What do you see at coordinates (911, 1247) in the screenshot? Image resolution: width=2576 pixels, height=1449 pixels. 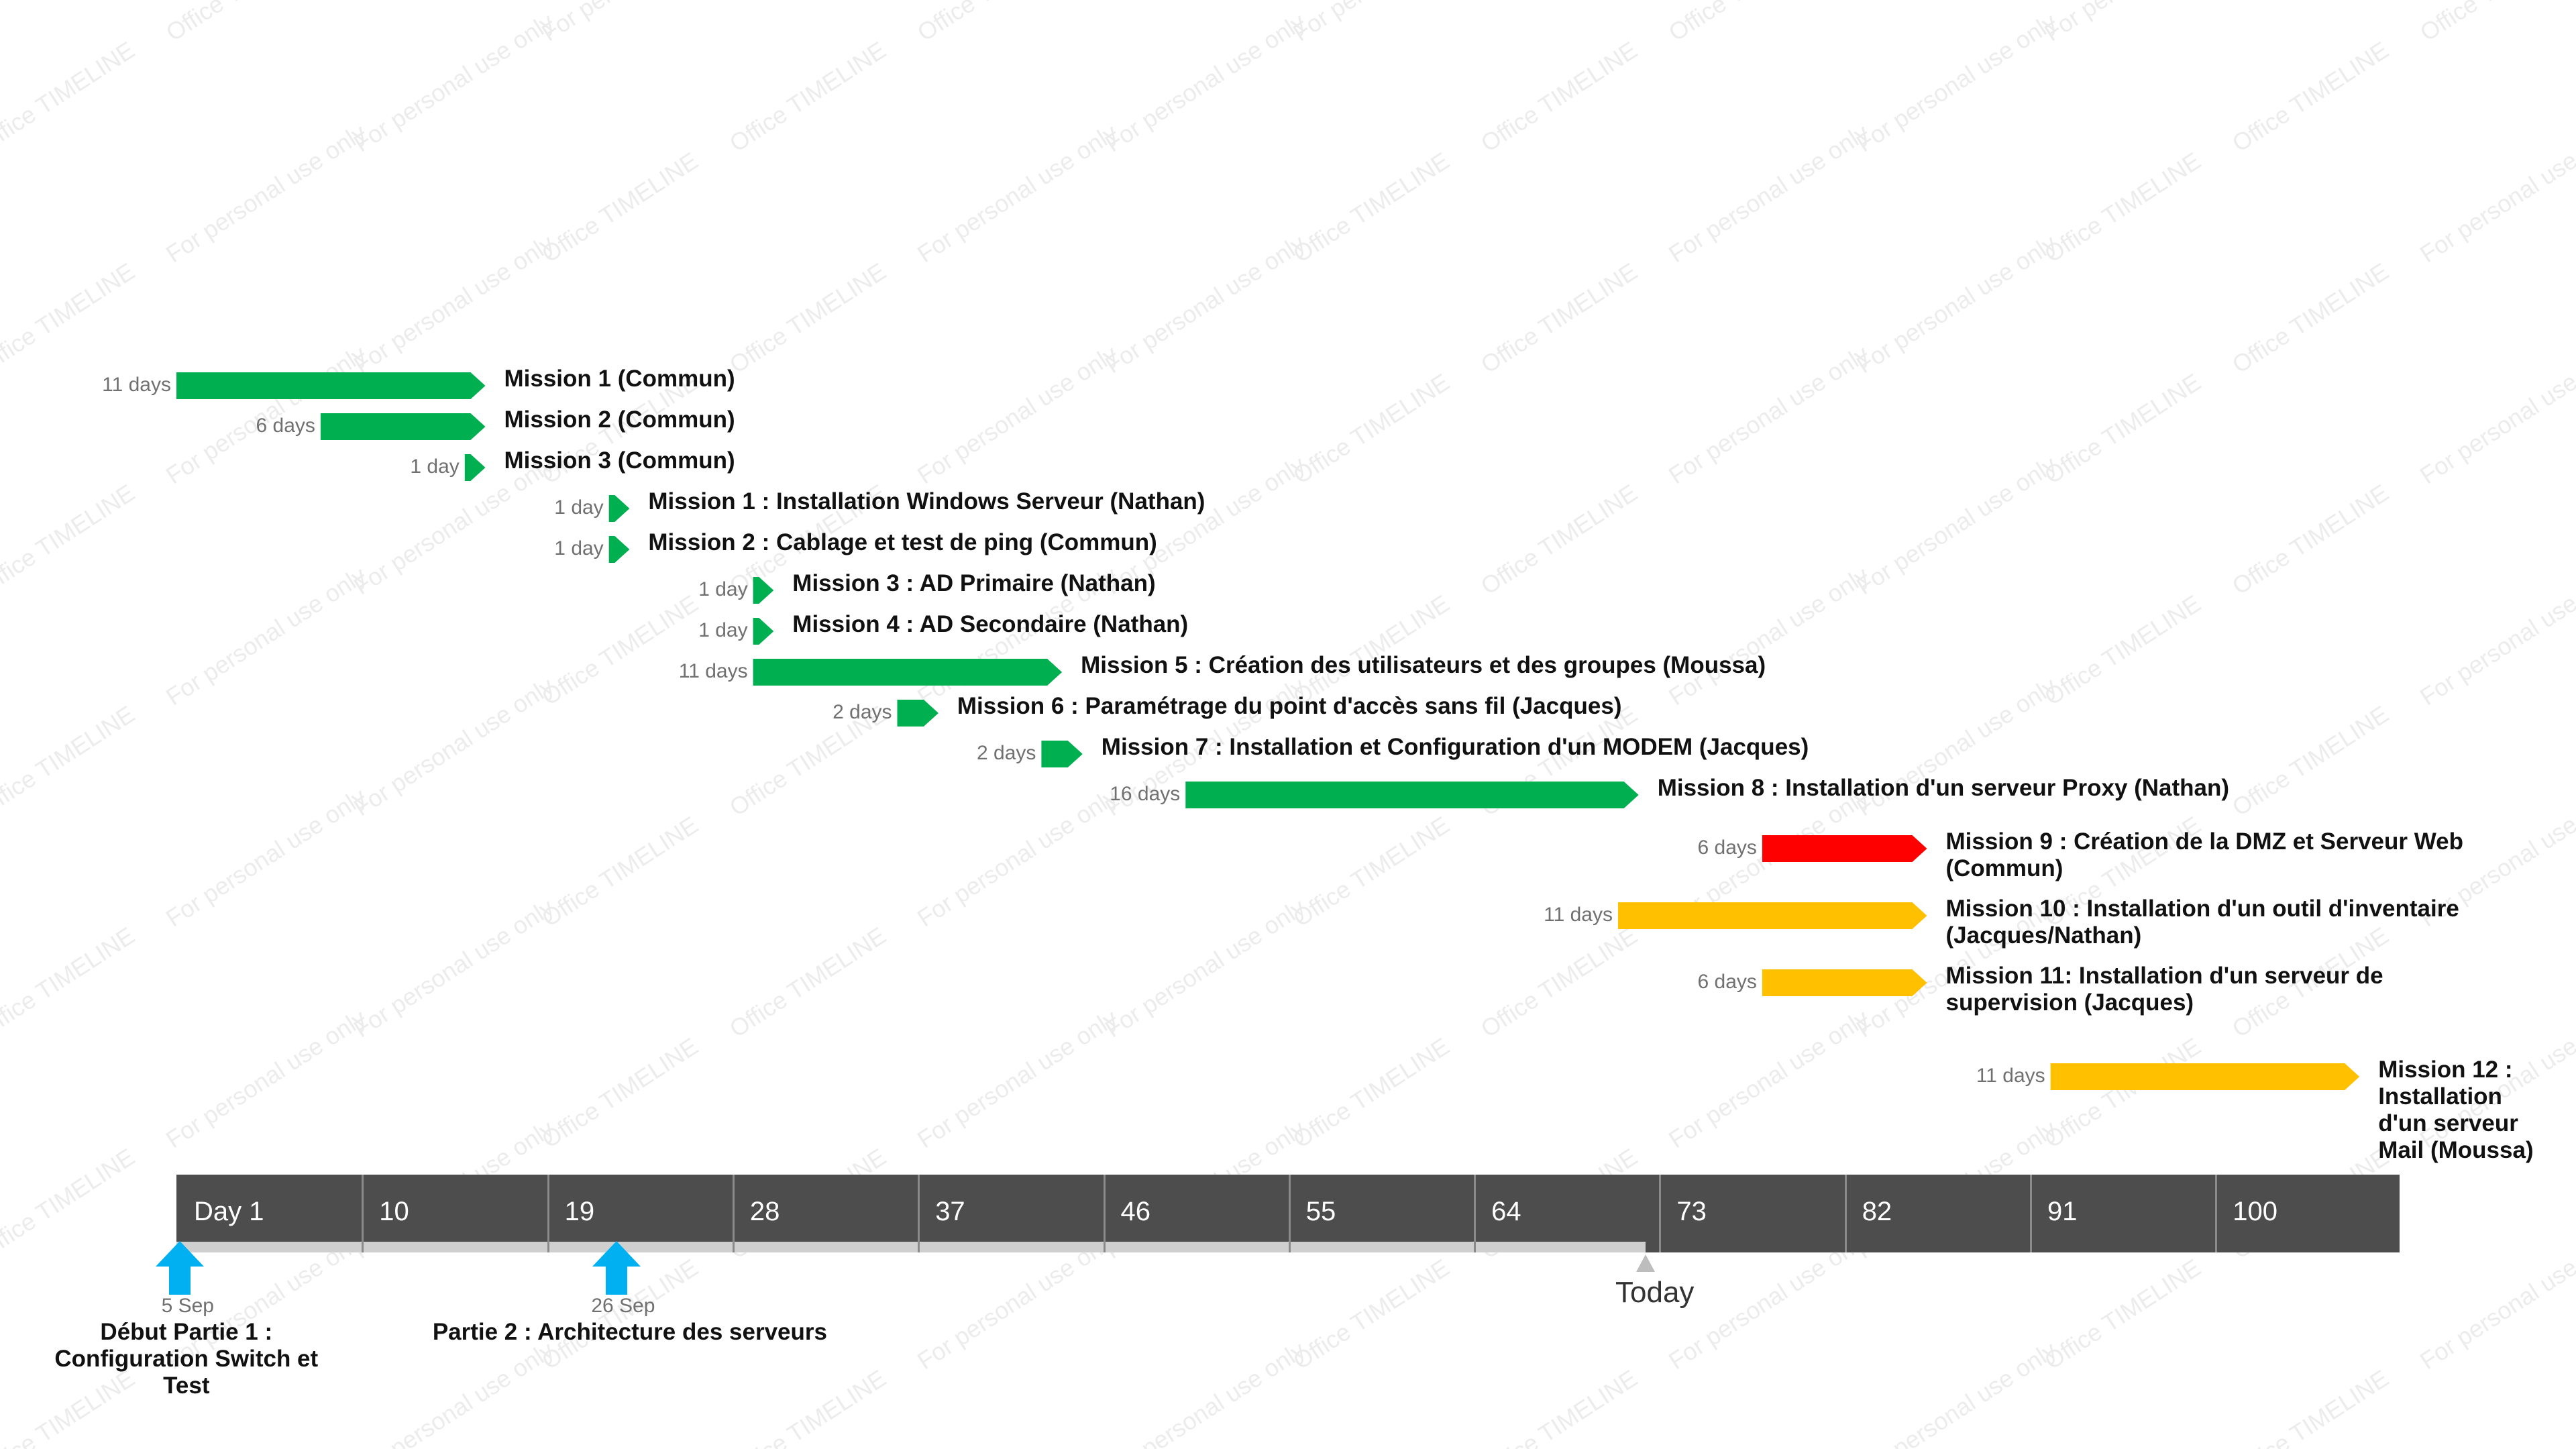 I see `elapsed-progress-bar` at bounding box center [911, 1247].